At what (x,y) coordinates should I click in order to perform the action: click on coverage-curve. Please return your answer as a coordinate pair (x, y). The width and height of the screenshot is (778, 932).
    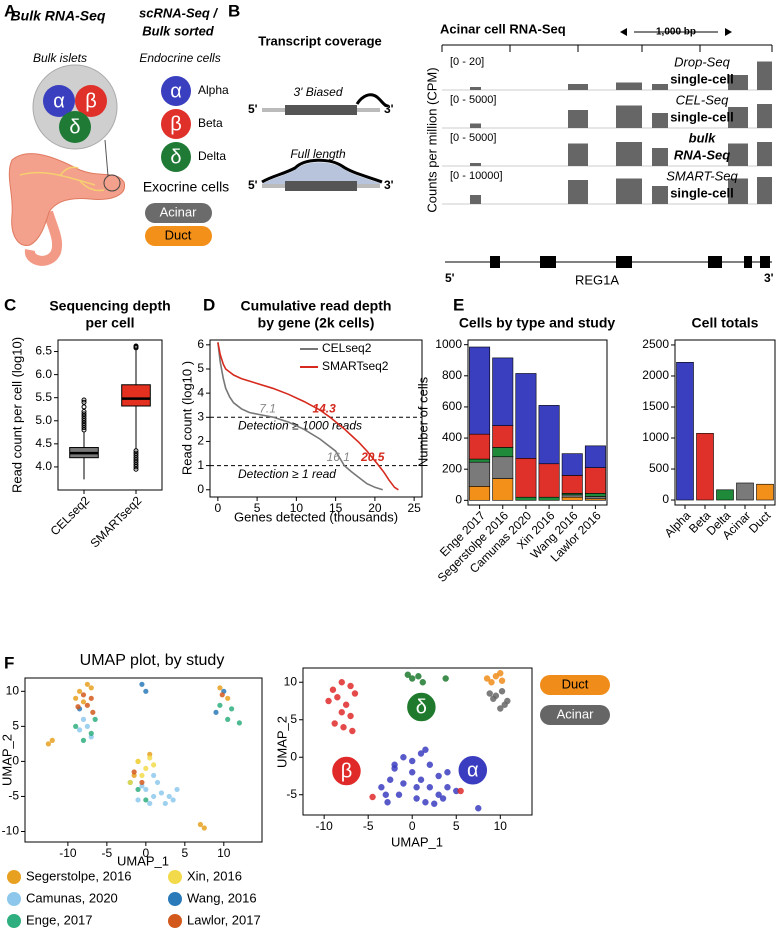
    Looking at the image, I should click on (322, 171).